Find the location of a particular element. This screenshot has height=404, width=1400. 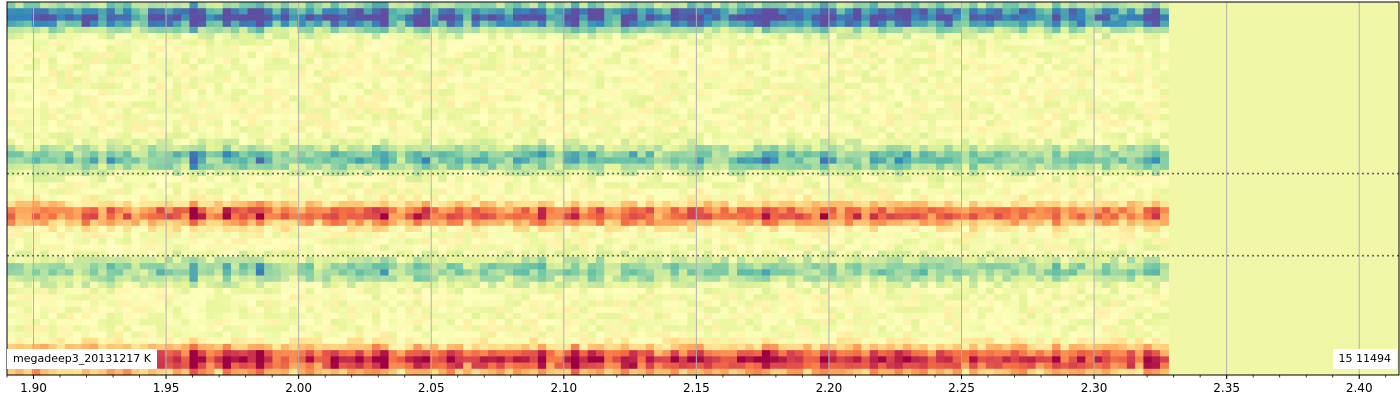

x-tick-label-2: 2.00 is located at coordinates (298, 388).